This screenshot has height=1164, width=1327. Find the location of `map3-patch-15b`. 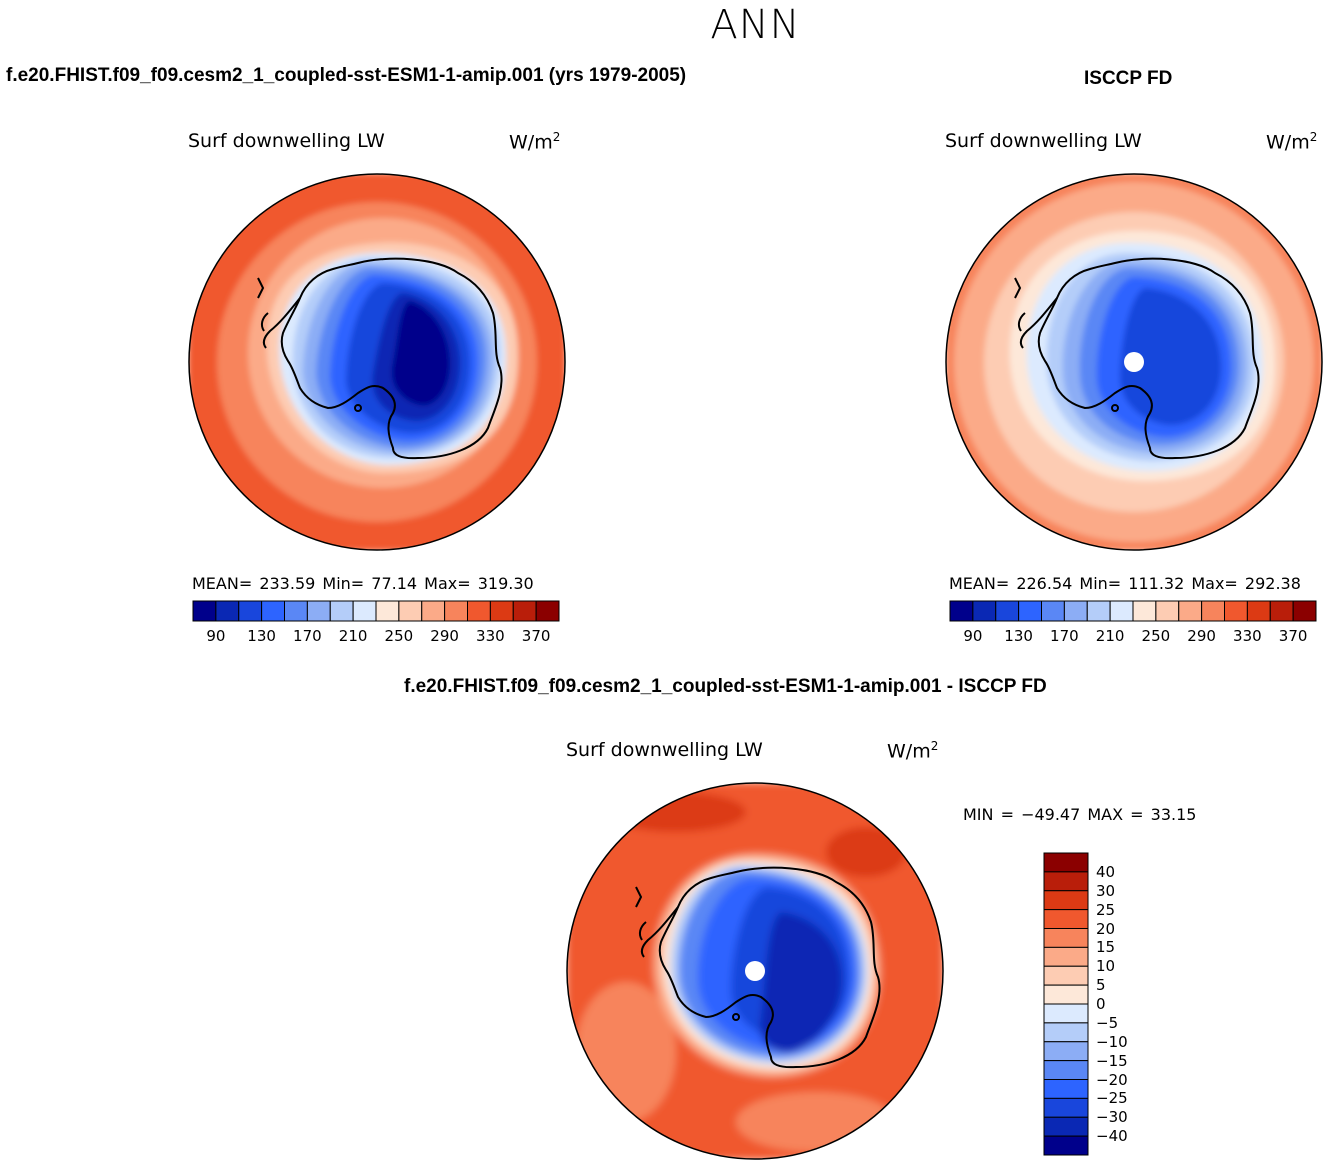

map3-patch-15b is located at coordinates (816, 1122).